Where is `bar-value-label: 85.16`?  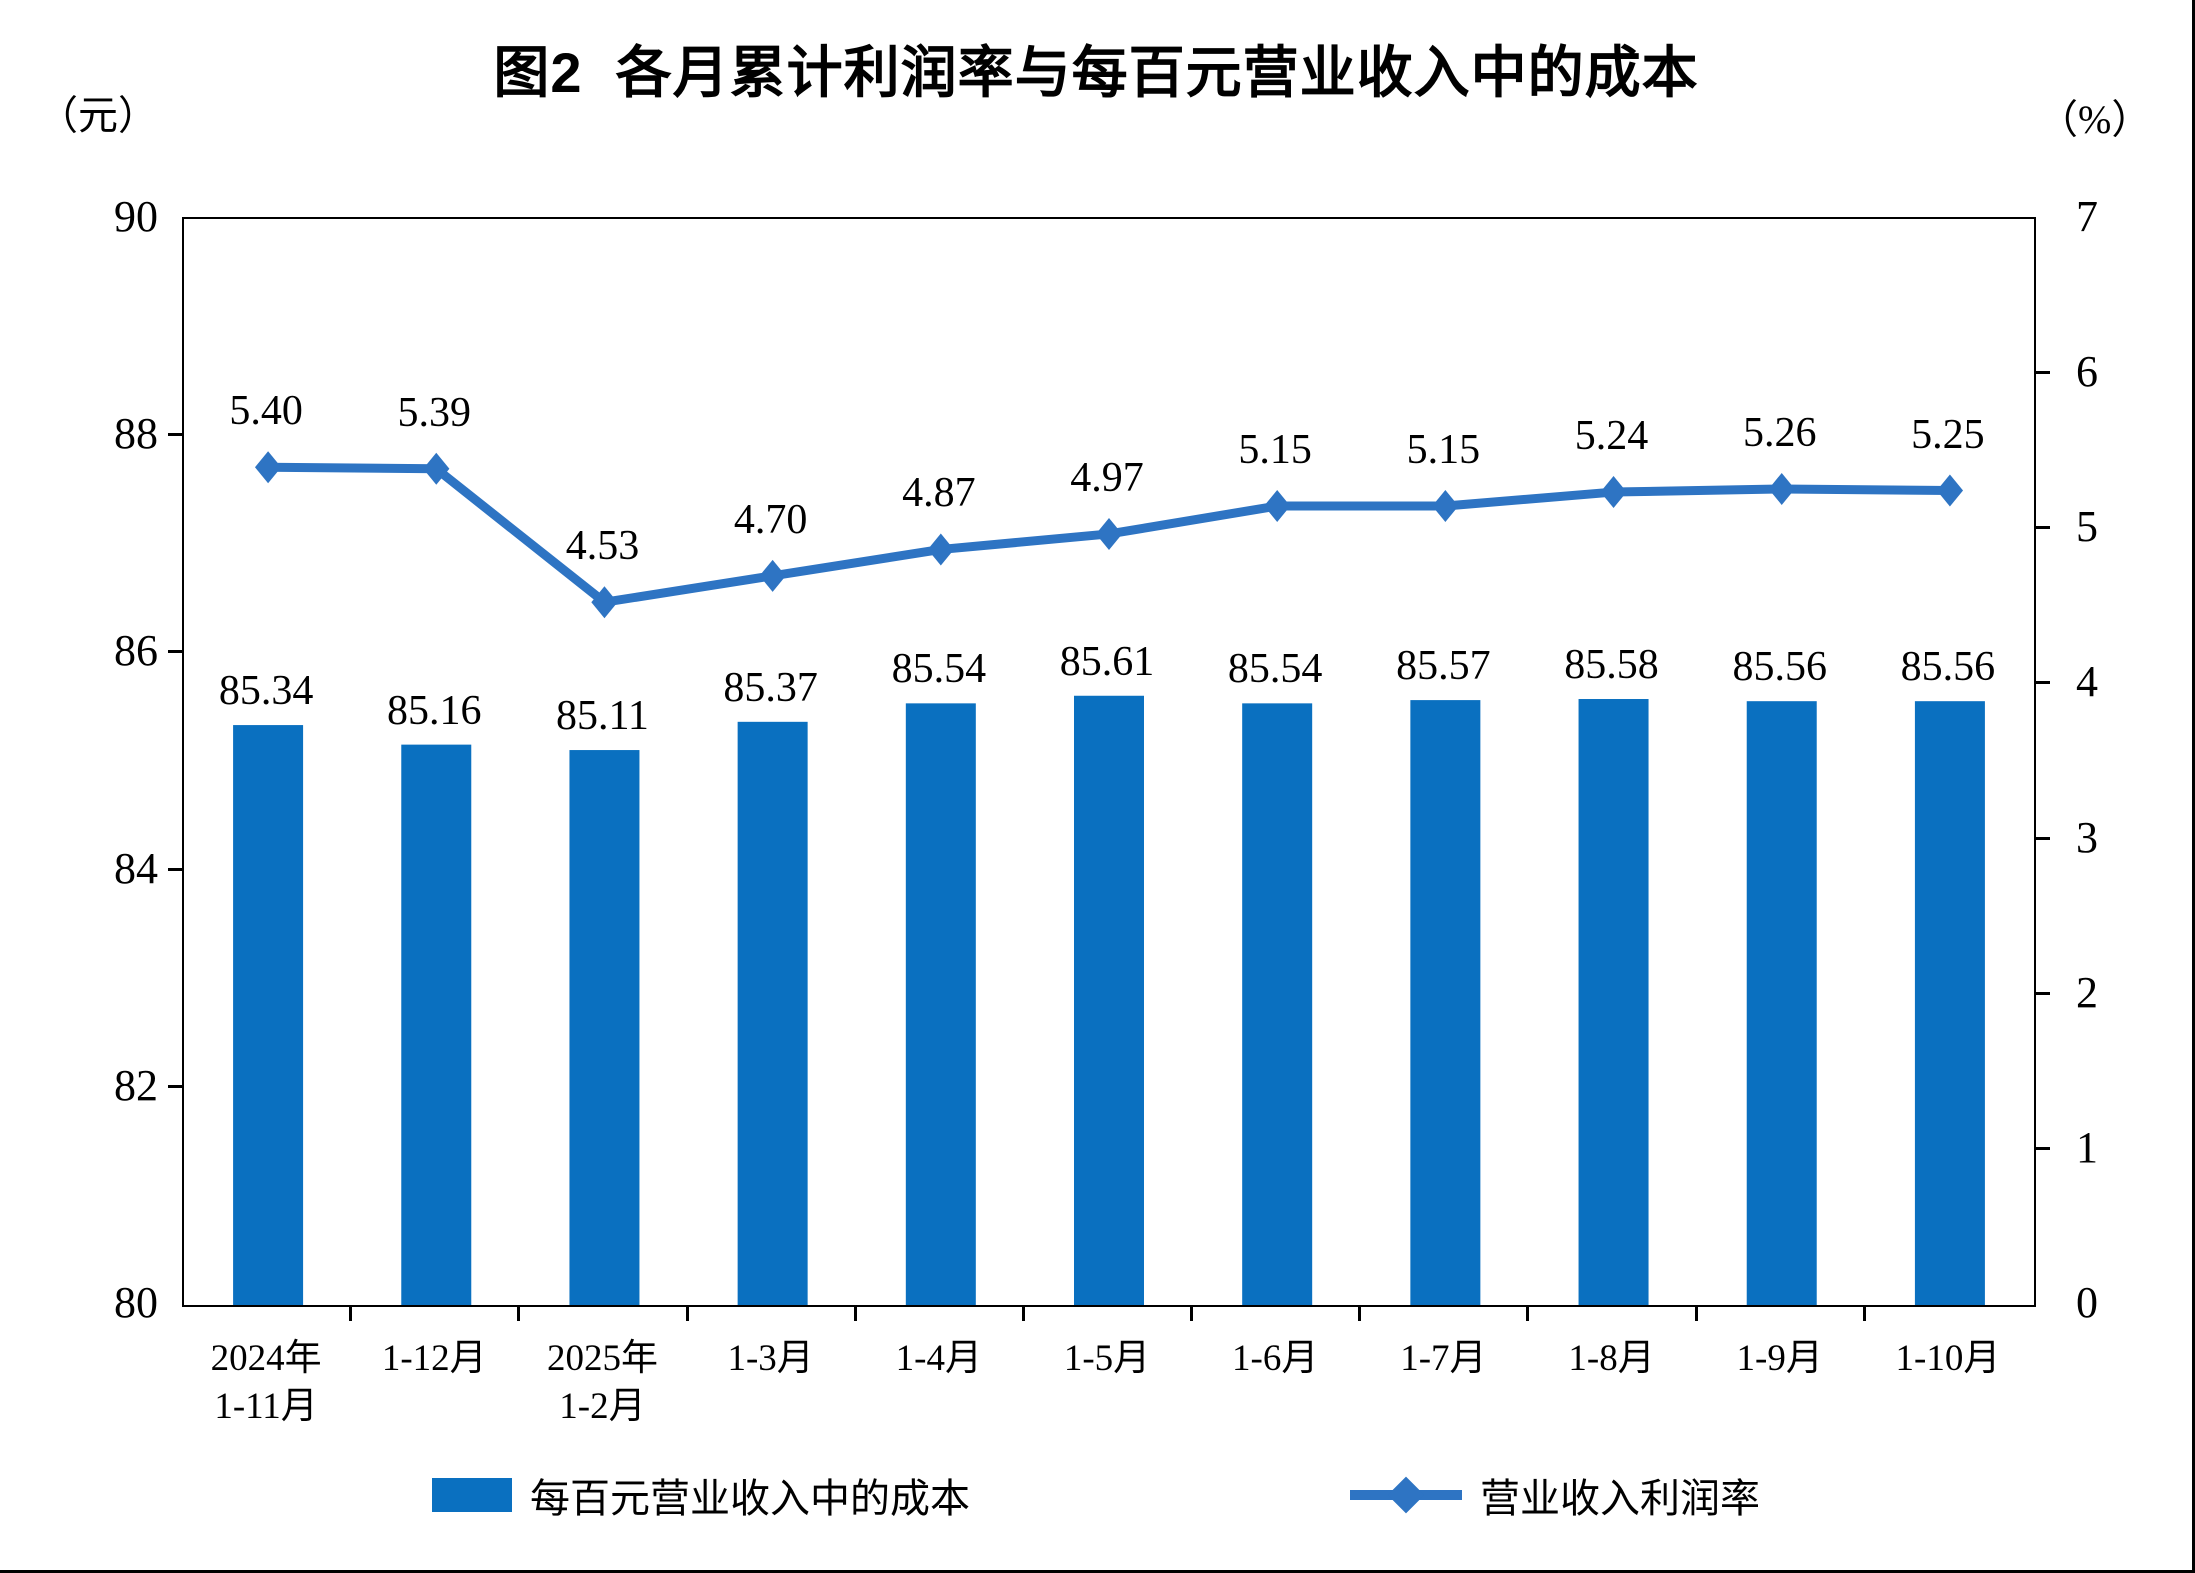
bar-value-label: 85.16 is located at coordinates (434, 710).